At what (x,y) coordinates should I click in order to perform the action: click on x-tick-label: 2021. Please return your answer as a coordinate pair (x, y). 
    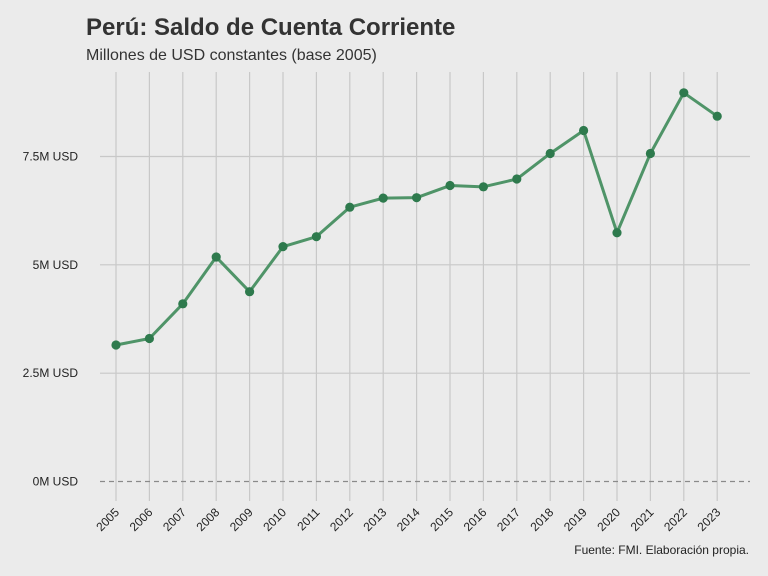
    Looking at the image, I should click on (642, 519).